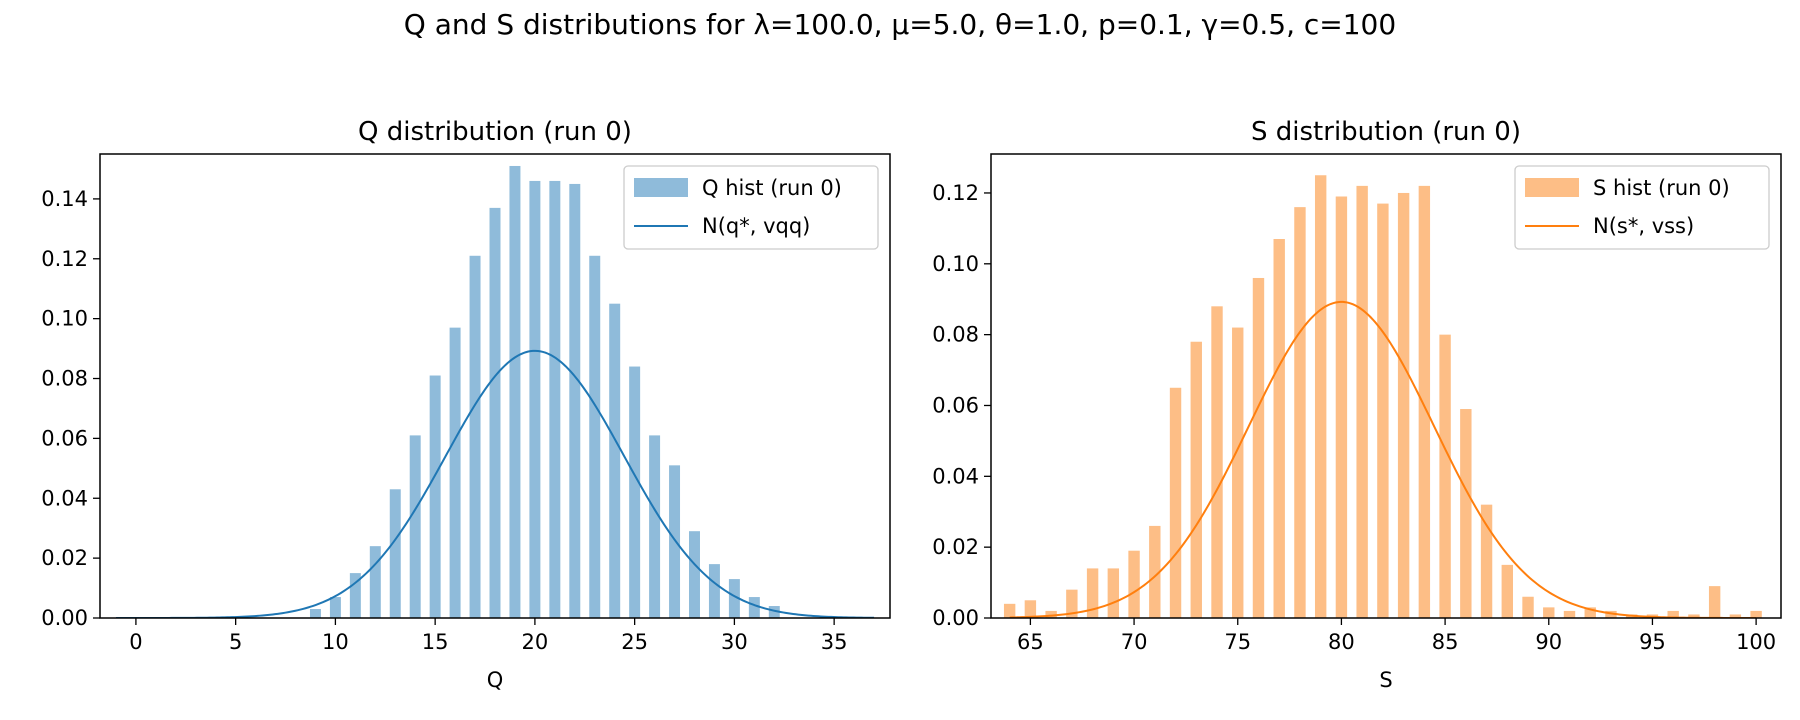  I want to click on q-y-tick-label: 0.08, so click(64, 379).